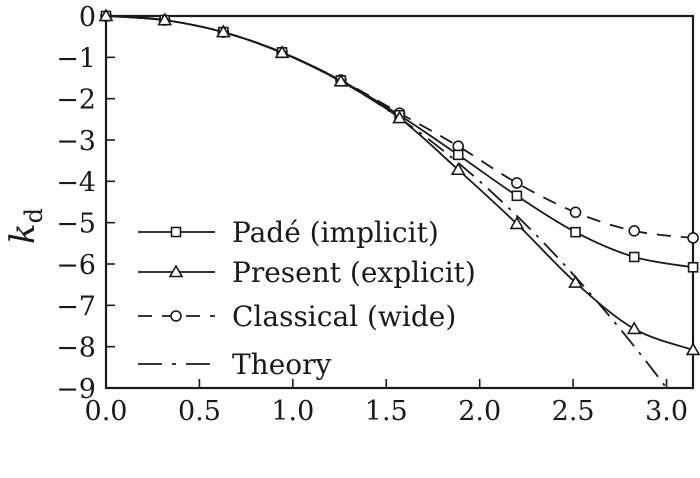 The height and width of the screenshot is (478, 700). What do you see at coordinates (76, 389) in the screenshot?
I see `y-tick-label: −9` at bounding box center [76, 389].